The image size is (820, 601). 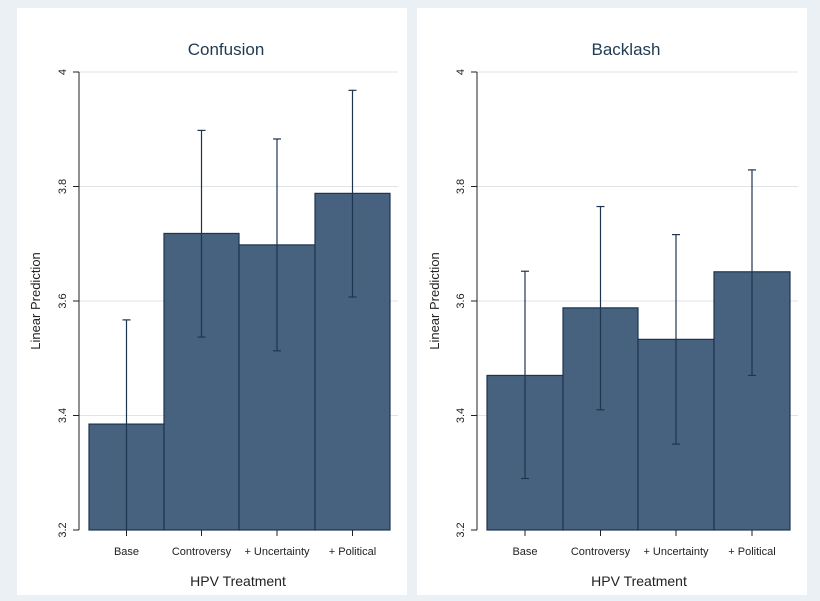 What do you see at coordinates (638, 324) in the screenshot?
I see `error-bars` at bounding box center [638, 324].